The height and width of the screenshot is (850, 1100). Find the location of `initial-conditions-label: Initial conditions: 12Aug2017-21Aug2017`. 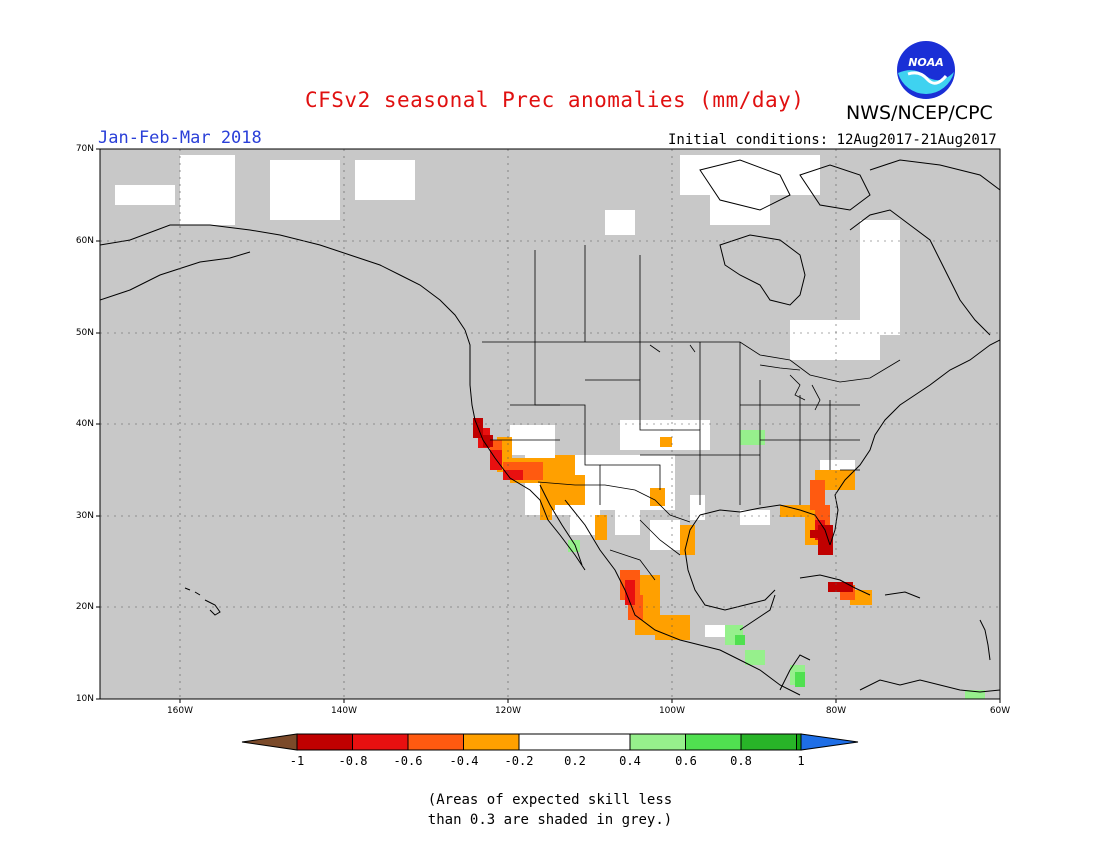

initial-conditions-label: Initial conditions: 12Aug2017-21Aug2017 is located at coordinates (832, 140).